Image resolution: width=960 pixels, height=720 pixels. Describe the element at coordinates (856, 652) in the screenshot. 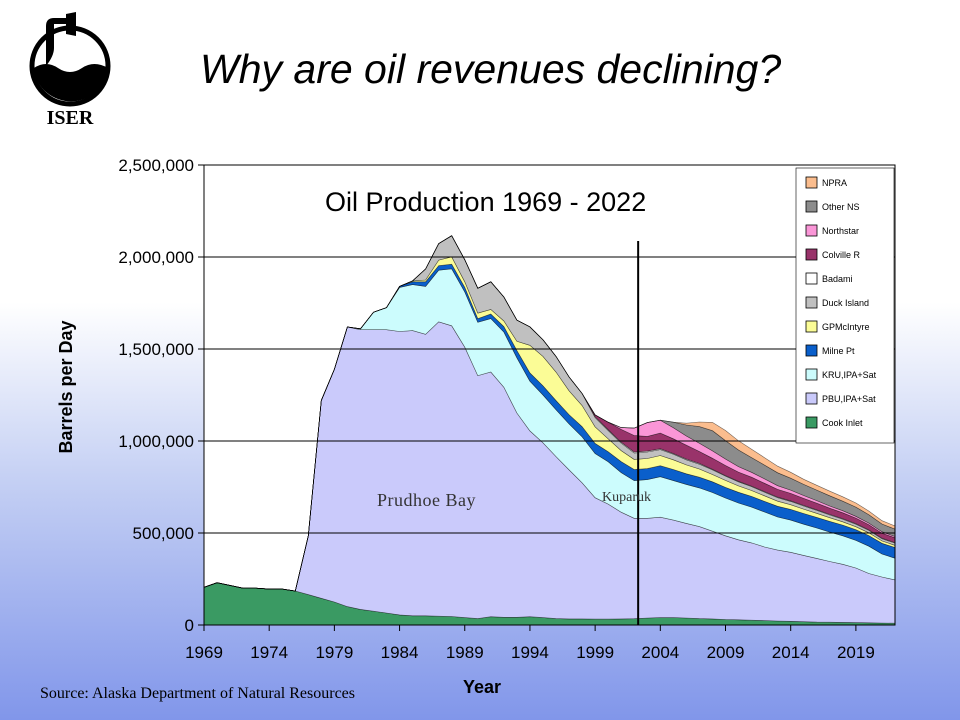

I see `x-tick-label: 2019` at that location.